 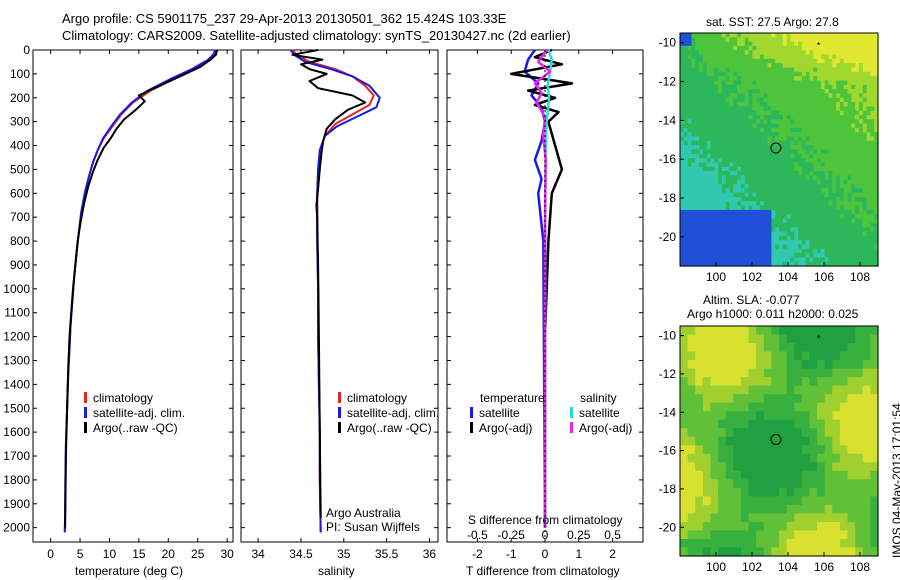 I want to click on map-xtick-label: 106, so click(x=824, y=277).